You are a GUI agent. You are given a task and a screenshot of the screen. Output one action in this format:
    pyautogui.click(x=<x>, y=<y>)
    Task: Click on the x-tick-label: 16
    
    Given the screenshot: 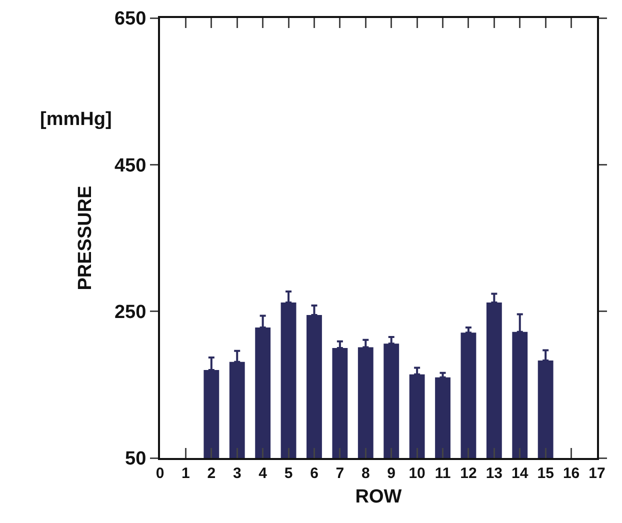 What is the action you would take?
    pyautogui.click(x=571, y=473)
    